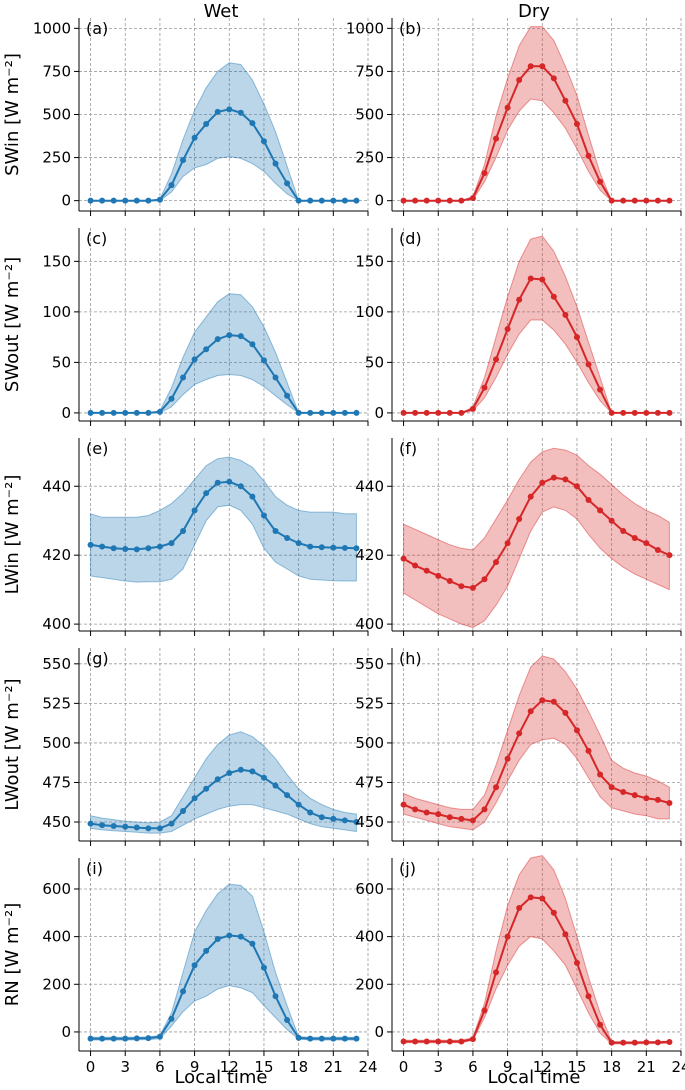 The height and width of the screenshot is (1090, 685). I want to click on x-tick-label: 21, so click(646, 1067).